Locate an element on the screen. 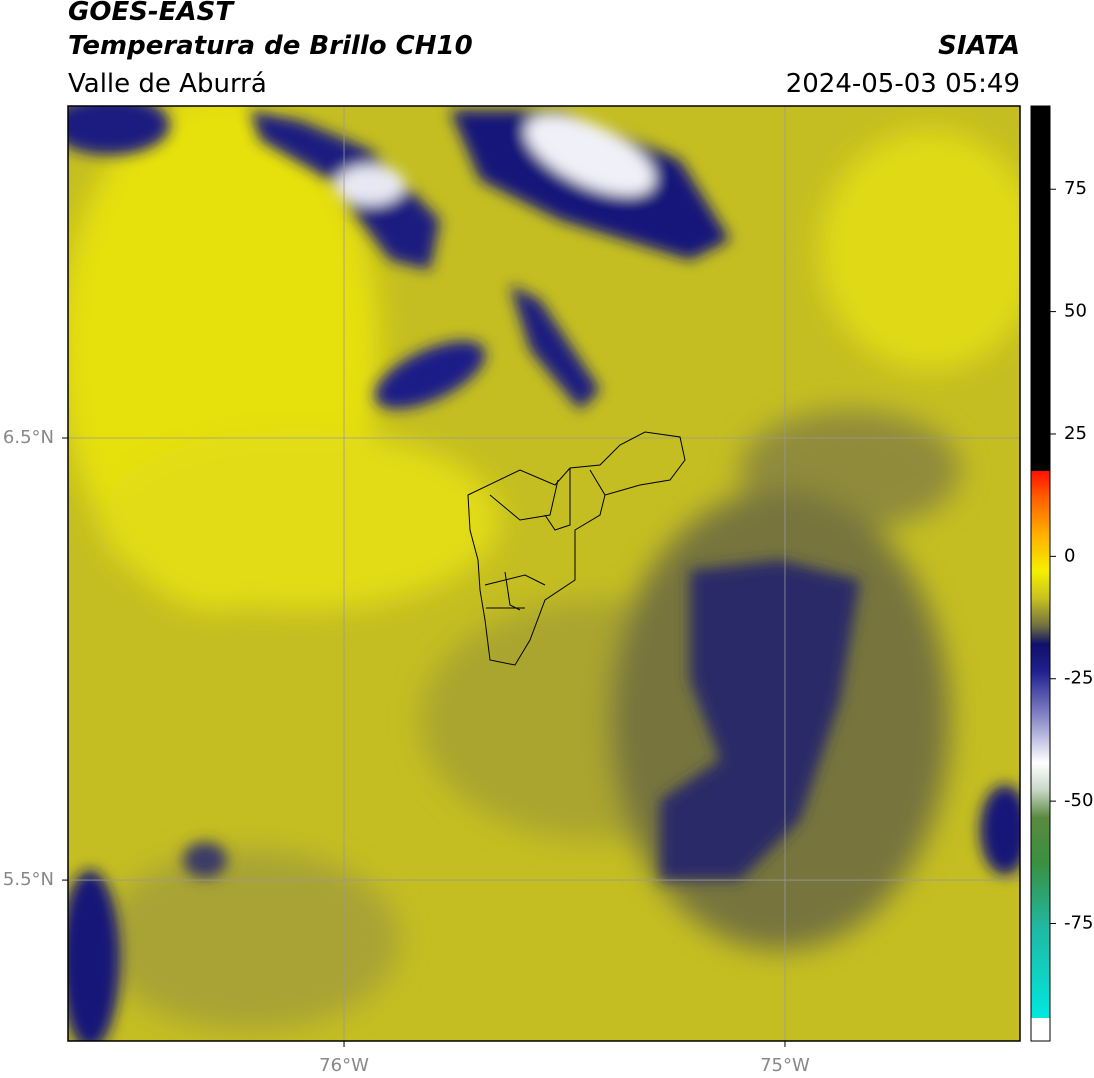 This screenshot has width=1094, height=1078. colorbar-tick-label: 0 is located at coordinates (1069, 555).